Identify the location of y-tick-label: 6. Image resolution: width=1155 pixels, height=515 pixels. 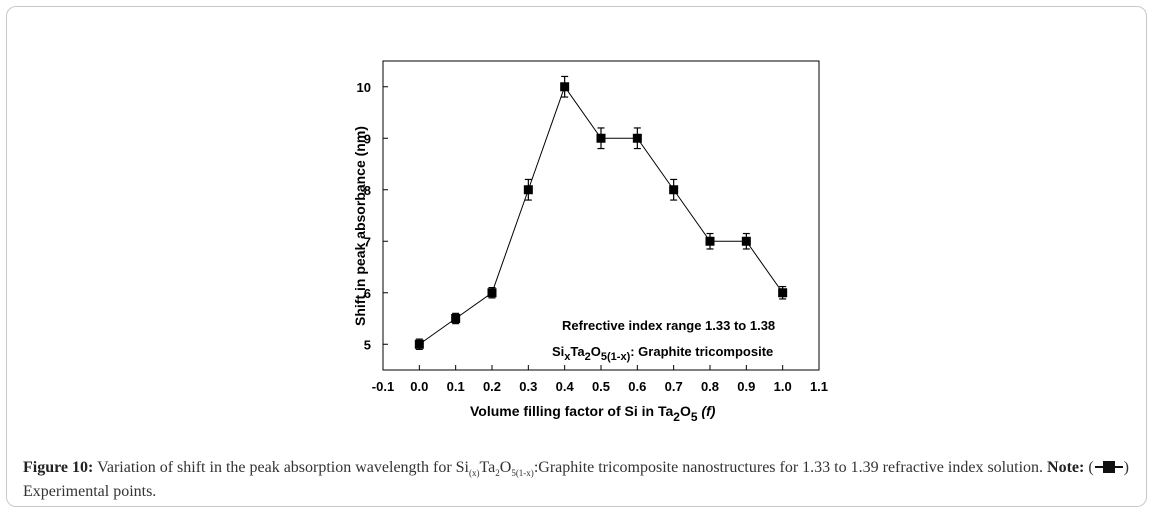
(367, 293).